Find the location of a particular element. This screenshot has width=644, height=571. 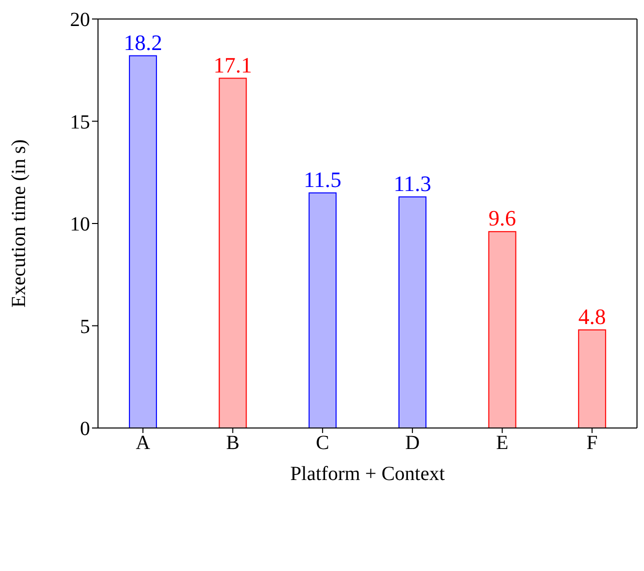

data-label: 4.8 is located at coordinates (592, 316).